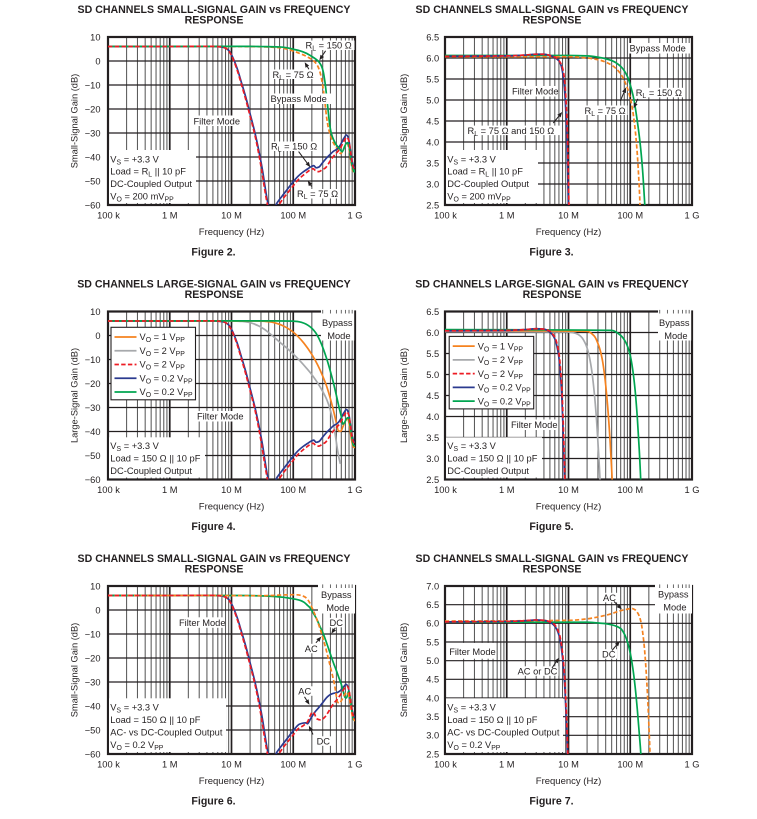 This screenshot has height=819, width=757. I want to click on svg-text: Figure 3., so click(551, 253).